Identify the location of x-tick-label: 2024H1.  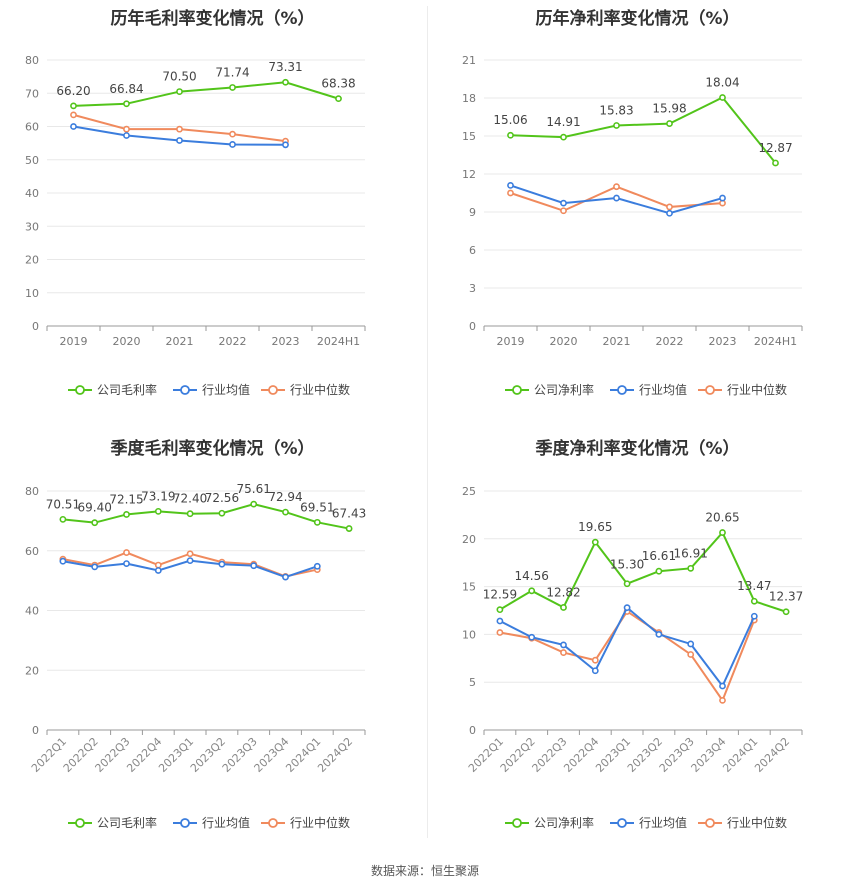
(775, 341).